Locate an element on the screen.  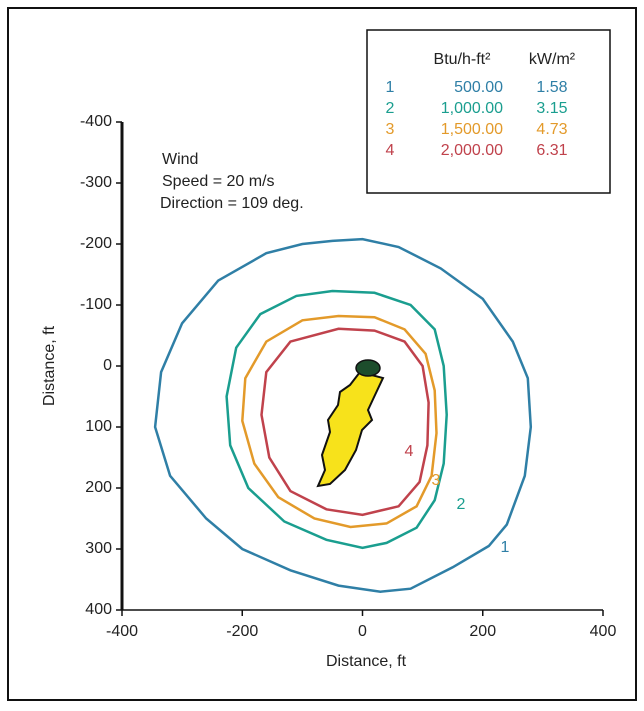
legend-name: 3 is located at coordinates (390, 129).